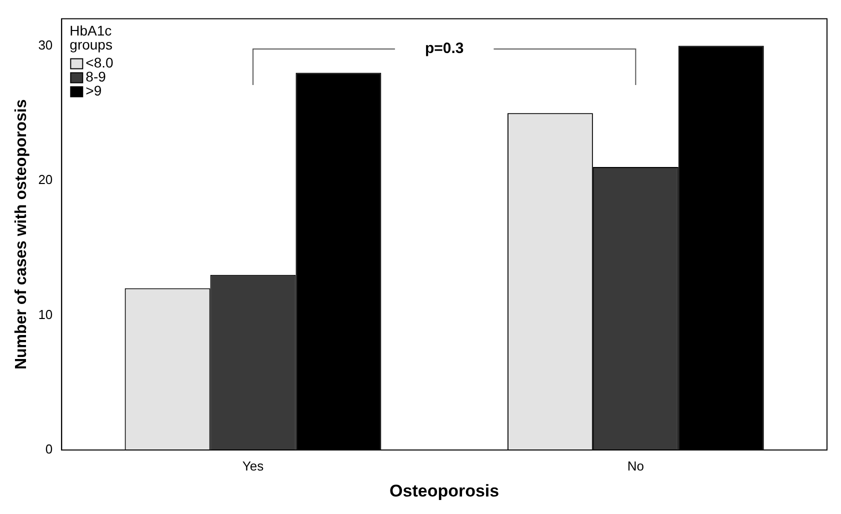  What do you see at coordinates (45, 180) in the screenshot?
I see `y-tick-label: 20` at bounding box center [45, 180].